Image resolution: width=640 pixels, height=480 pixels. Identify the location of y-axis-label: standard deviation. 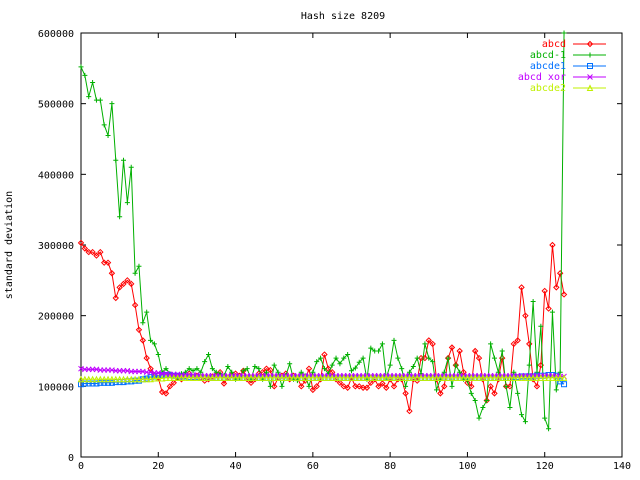
(9, 245).